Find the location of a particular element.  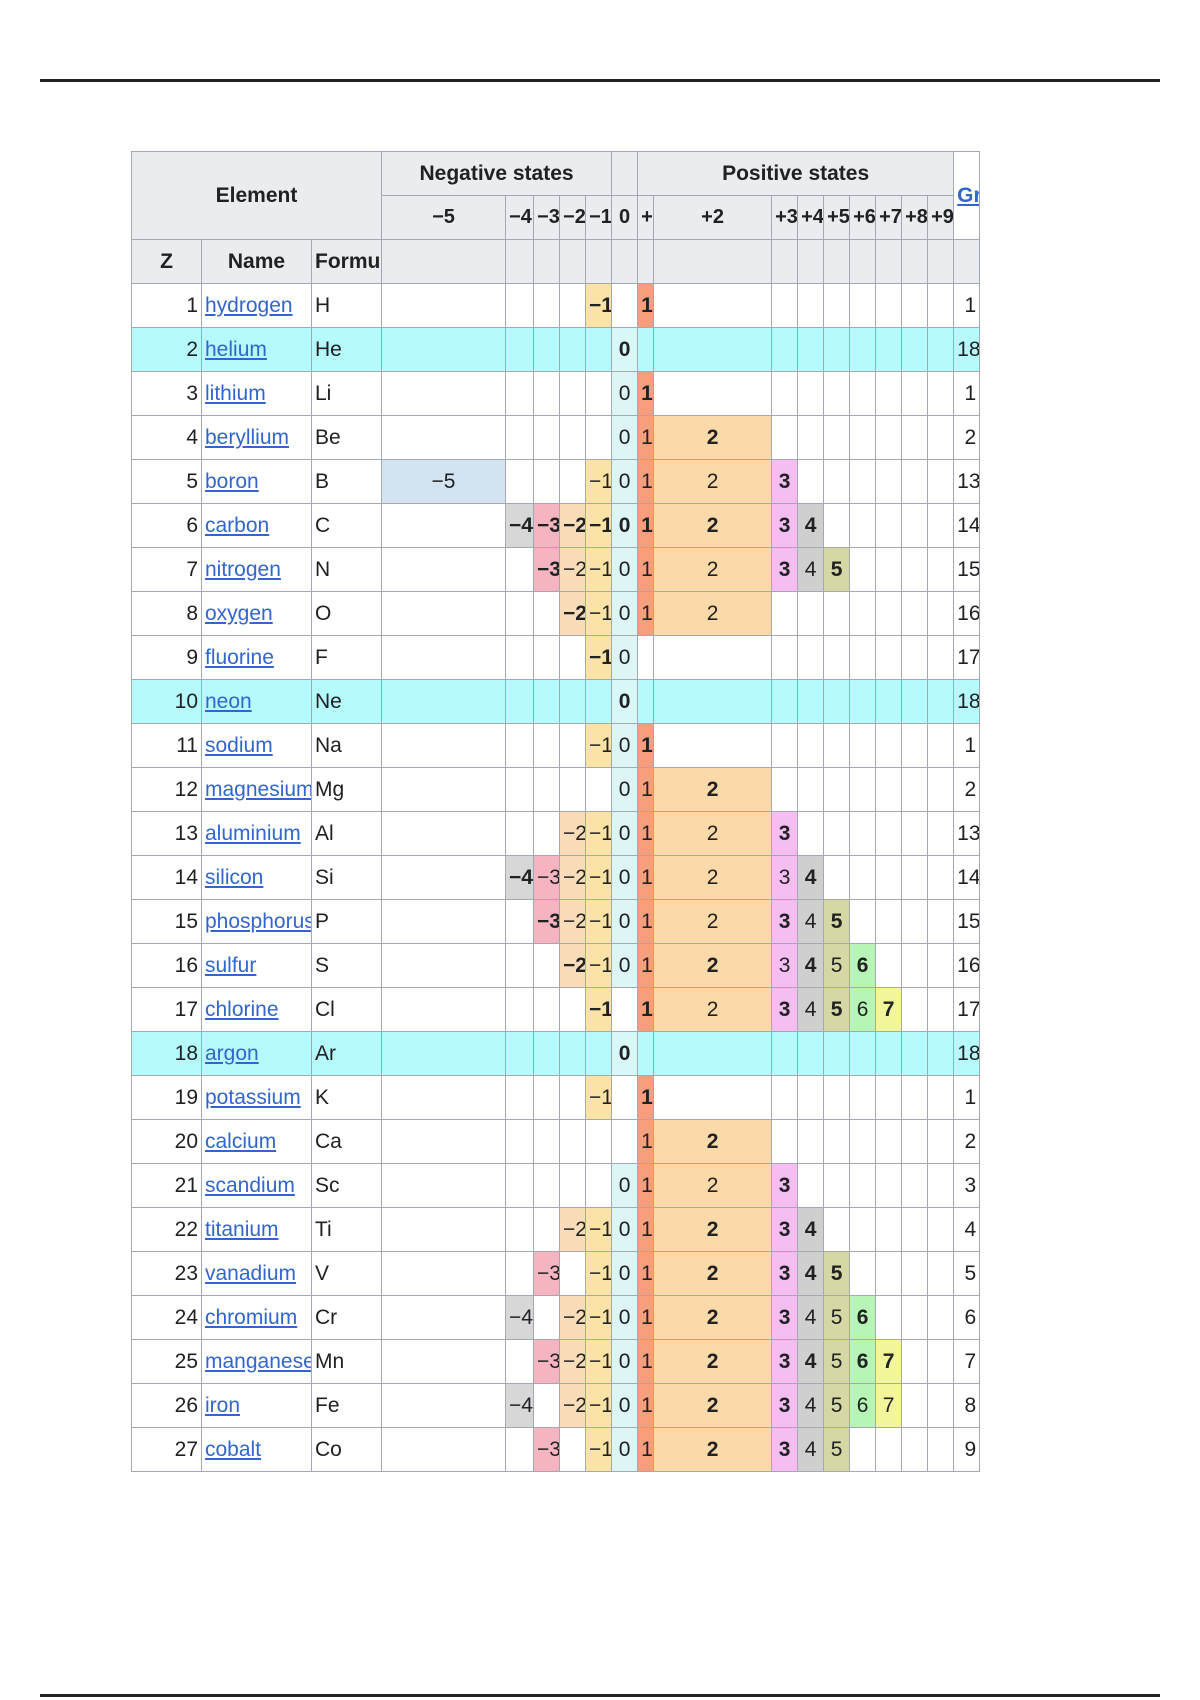

element-name-link: nitrogen is located at coordinates (243, 569).